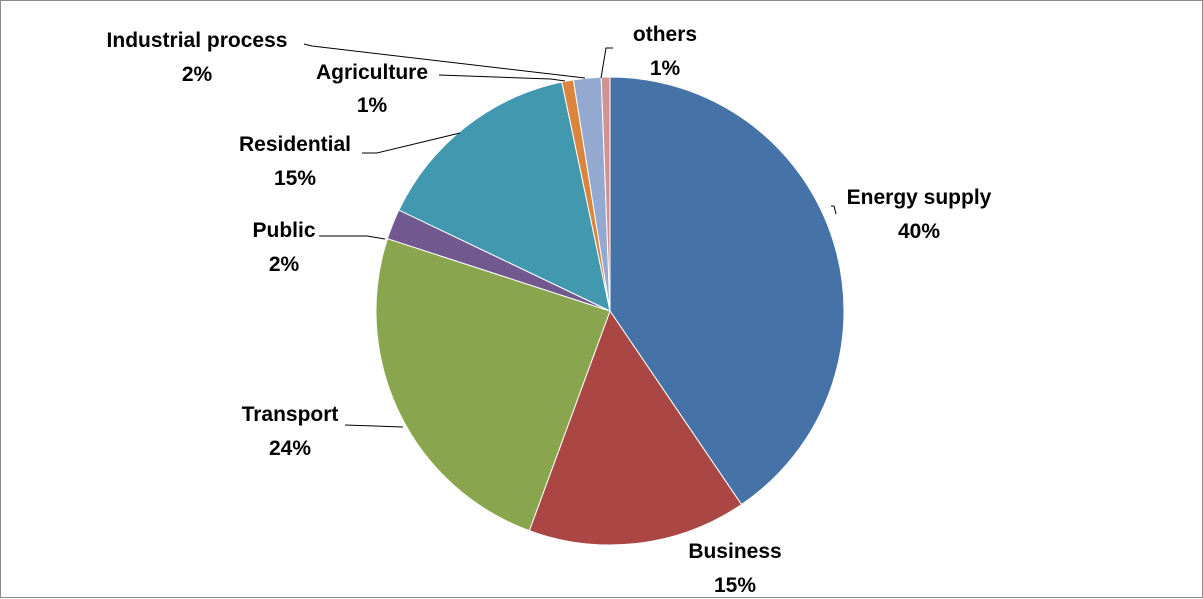 The height and width of the screenshot is (599, 1203). Describe the element at coordinates (295, 144) in the screenshot. I see `slice-label-residential: Residential` at that location.